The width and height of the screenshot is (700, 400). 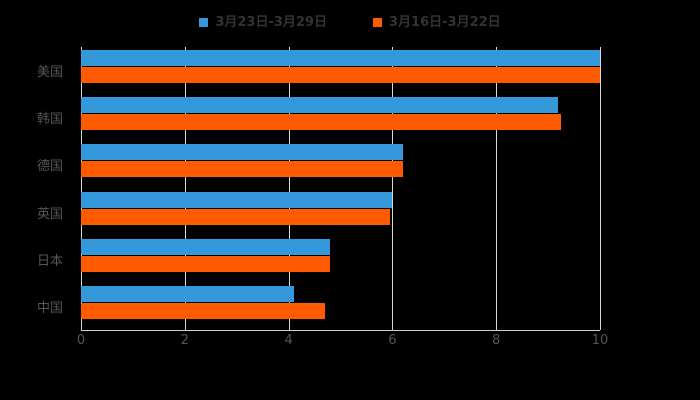 I want to click on legend-swatch-orange-icon, so click(x=377, y=22).